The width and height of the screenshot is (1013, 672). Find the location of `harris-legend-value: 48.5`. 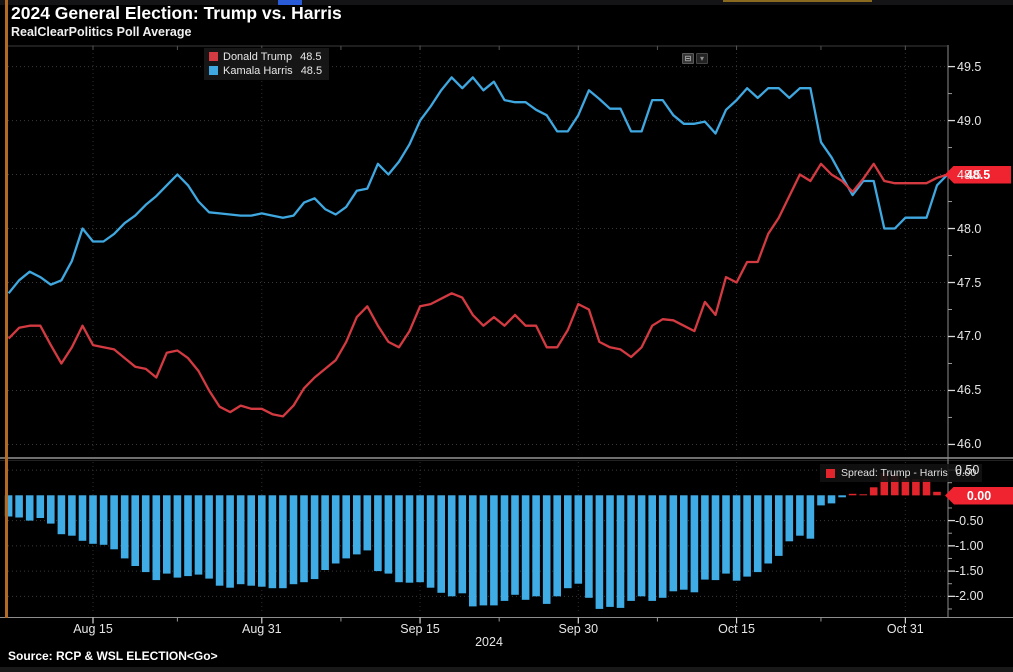

harris-legend-value: 48.5 is located at coordinates (311, 70).